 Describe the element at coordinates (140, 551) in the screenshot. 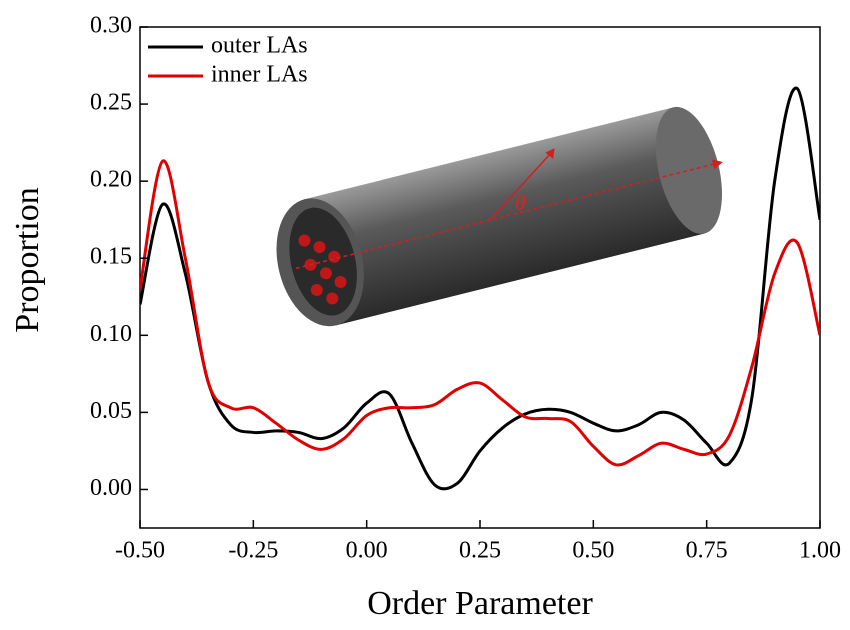

I see `x-tick-label: -0.50` at that location.